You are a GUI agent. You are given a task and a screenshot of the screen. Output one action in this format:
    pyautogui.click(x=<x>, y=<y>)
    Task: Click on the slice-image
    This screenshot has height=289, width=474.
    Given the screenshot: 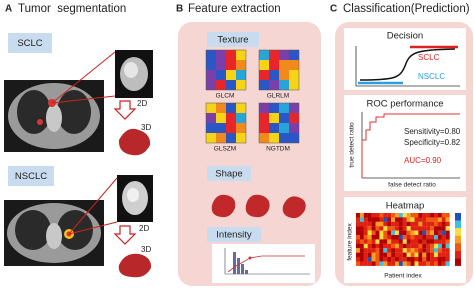 What is the action you would take?
    pyautogui.click(x=135, y=198)
    